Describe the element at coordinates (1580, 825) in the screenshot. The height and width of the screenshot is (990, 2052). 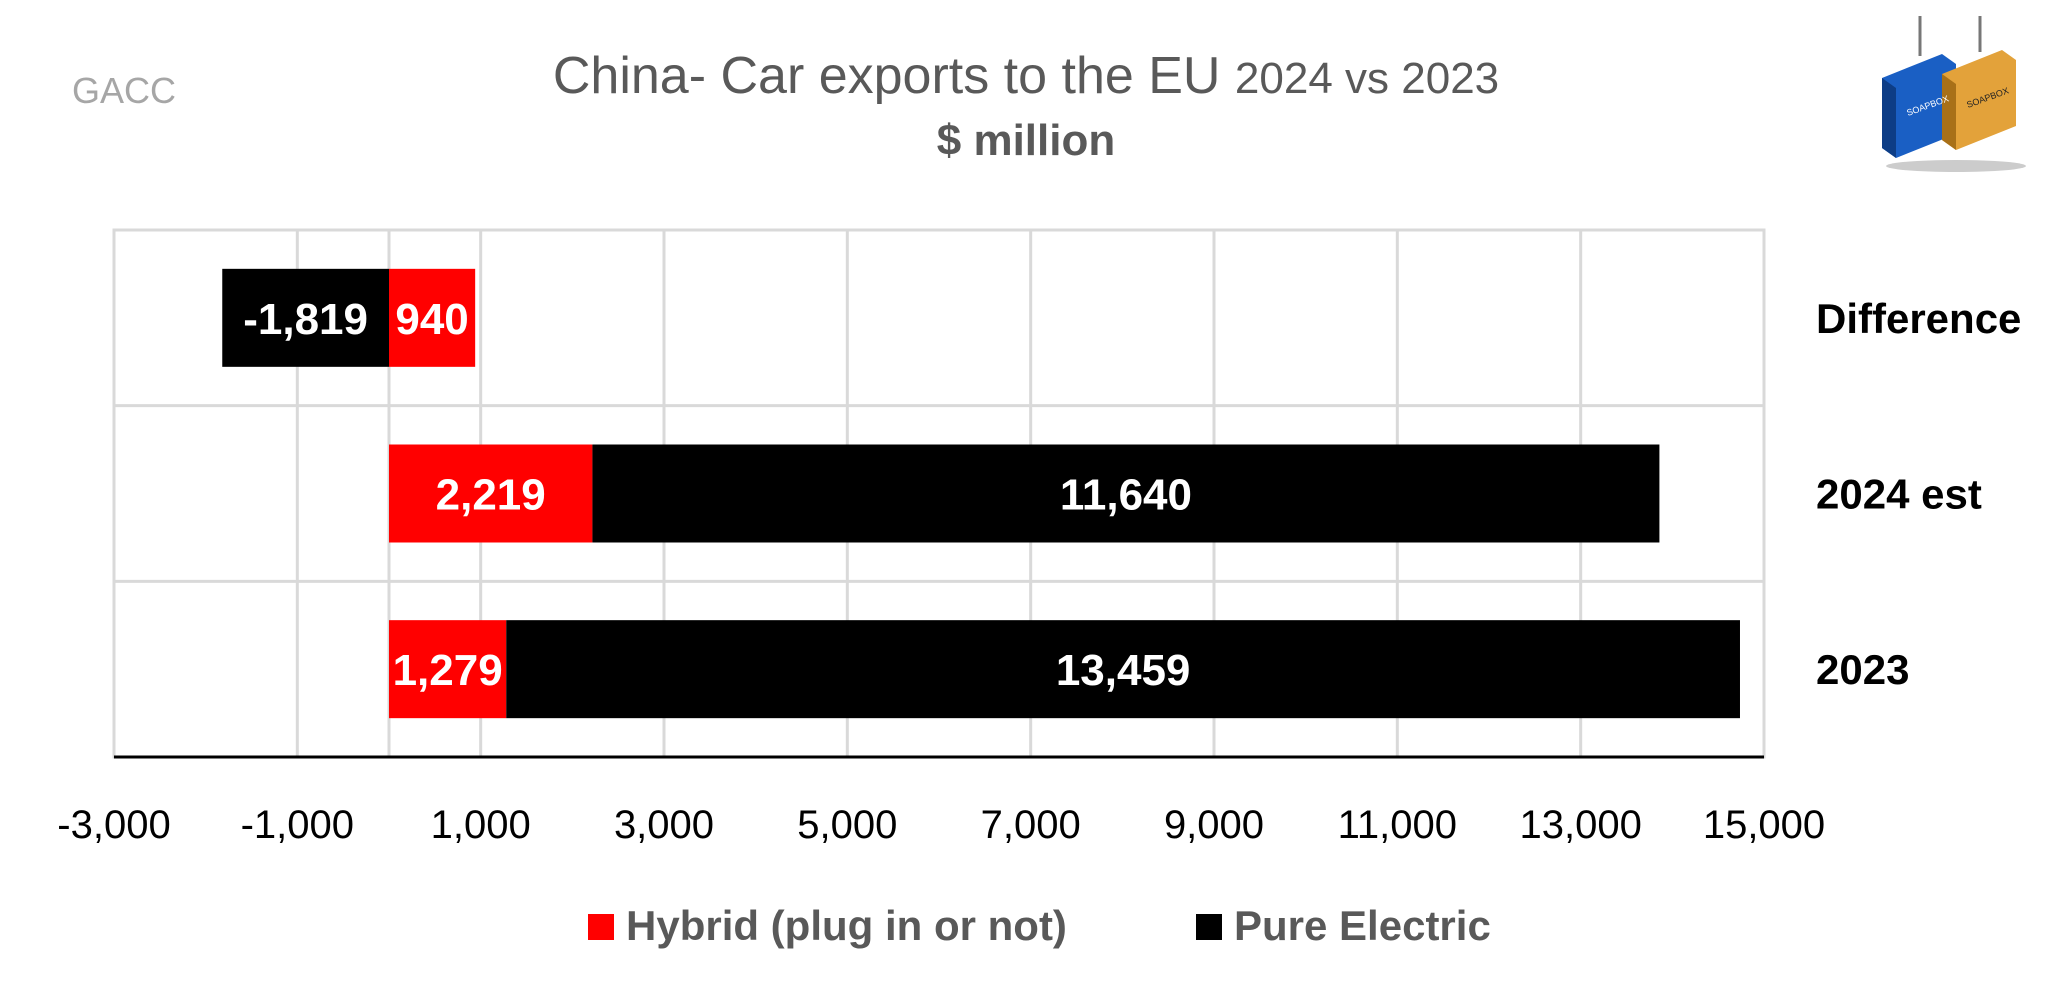
I see `x-tick-label: 13,000` at that location.